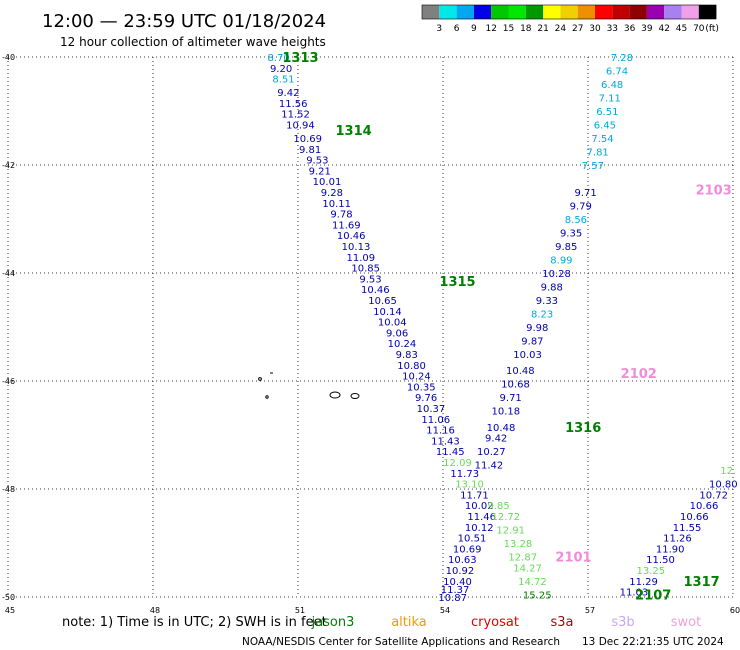 The width and height of the screenshot is (740, 650). Describe the element at coordinates (607, 112) in the screenshot. I see `wave-height-point: 6.51` at that location.